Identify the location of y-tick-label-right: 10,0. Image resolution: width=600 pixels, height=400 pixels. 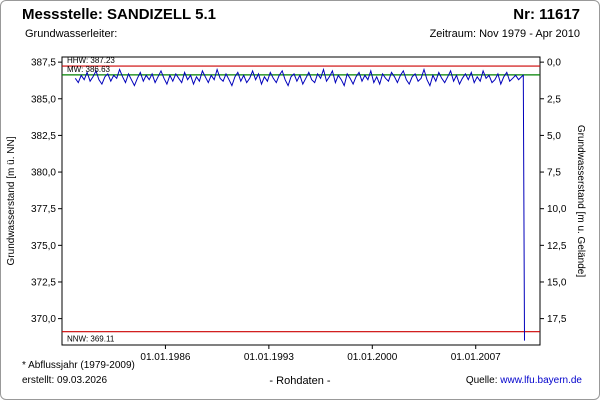
(557, 209).